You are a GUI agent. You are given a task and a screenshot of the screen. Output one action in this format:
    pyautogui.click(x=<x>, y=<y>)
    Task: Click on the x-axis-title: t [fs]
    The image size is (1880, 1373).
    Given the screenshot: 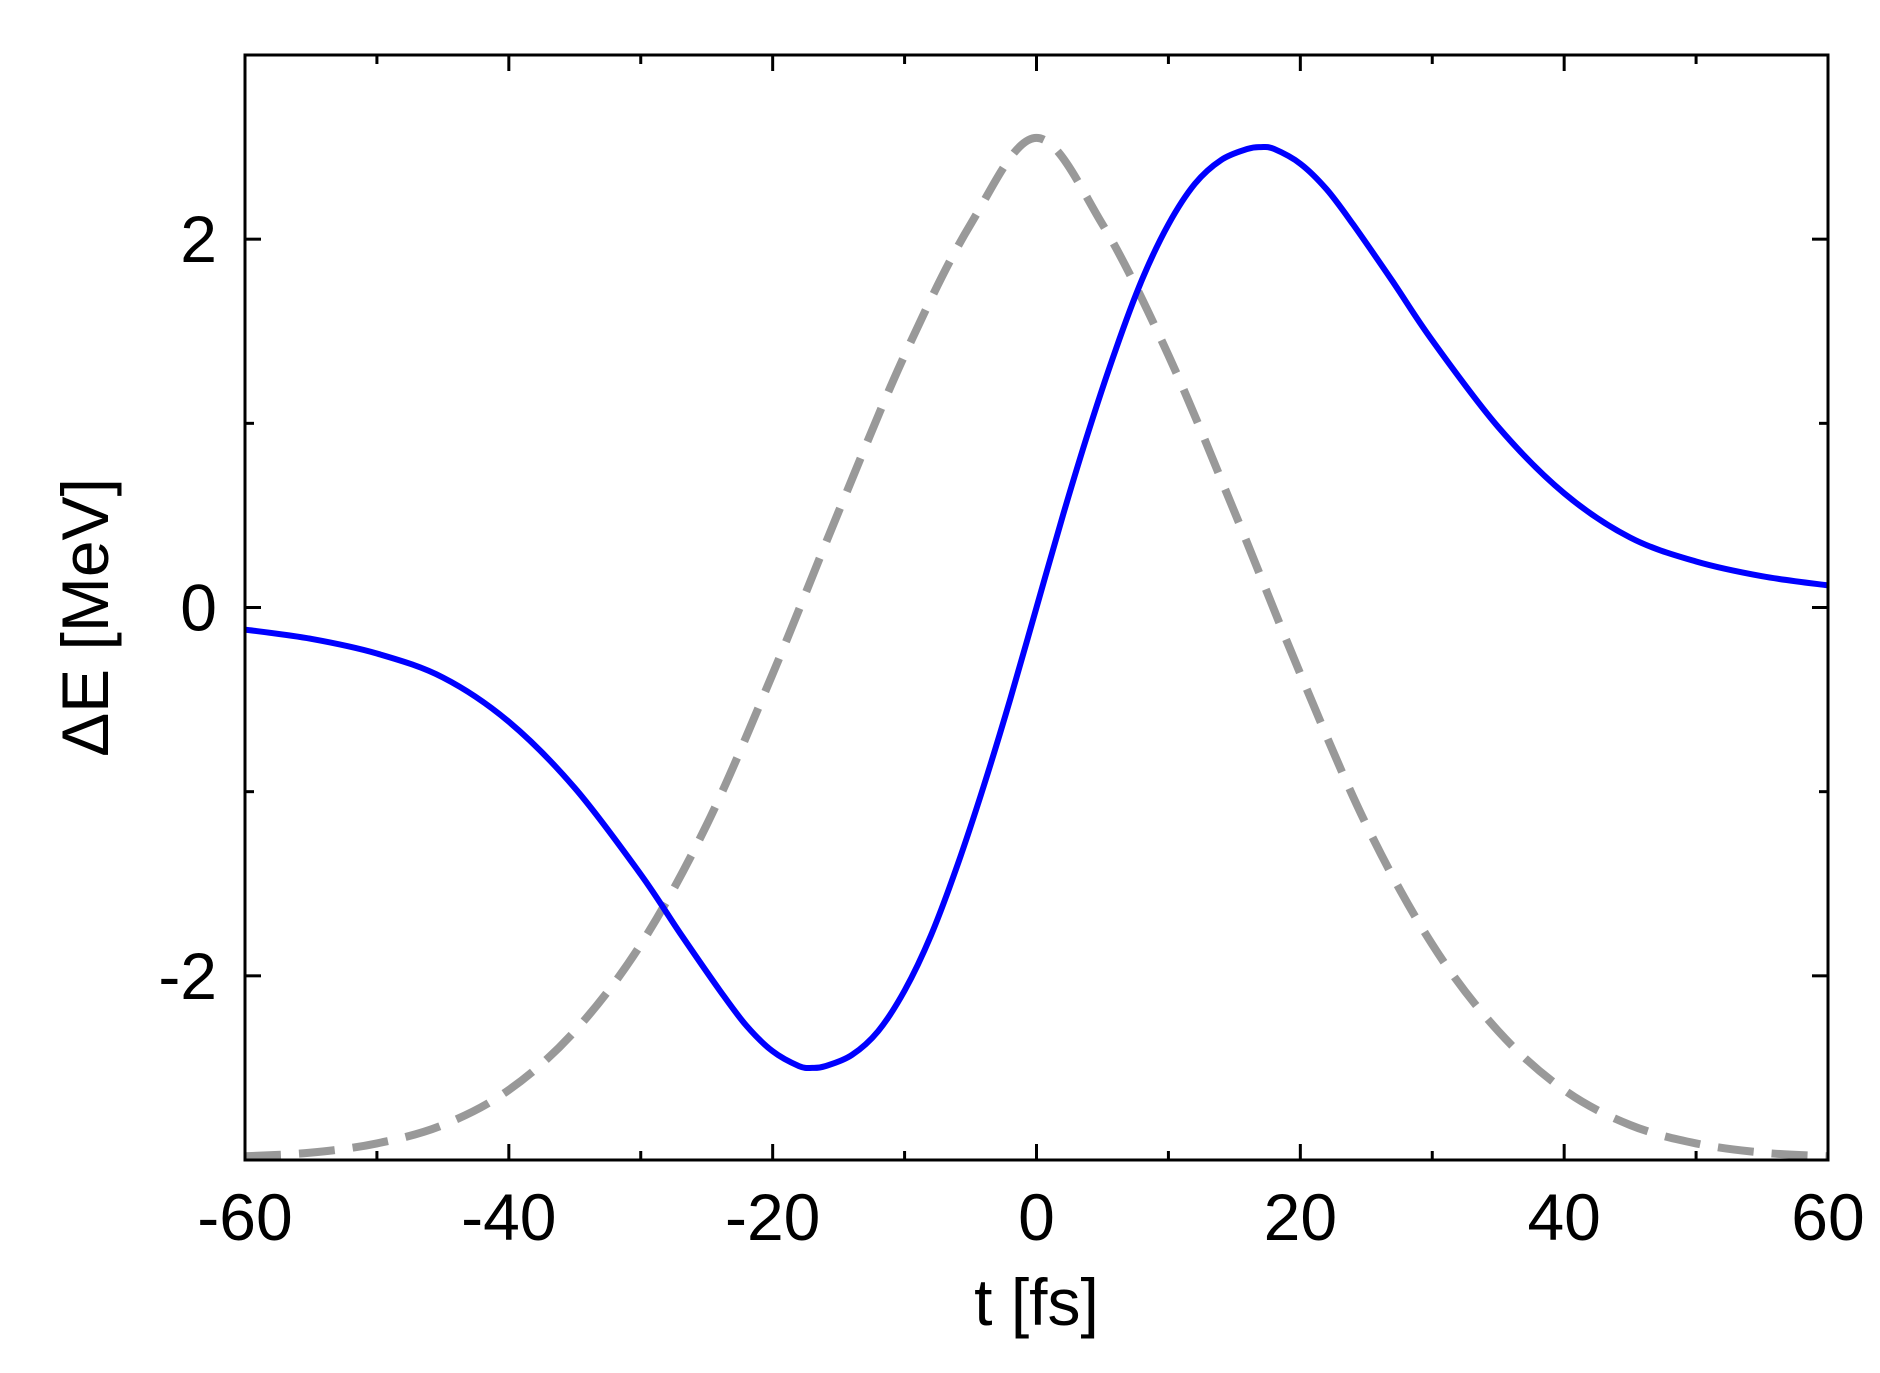 What is the action you would take?
    pyautogui.click(x=1036, y=1302)
    